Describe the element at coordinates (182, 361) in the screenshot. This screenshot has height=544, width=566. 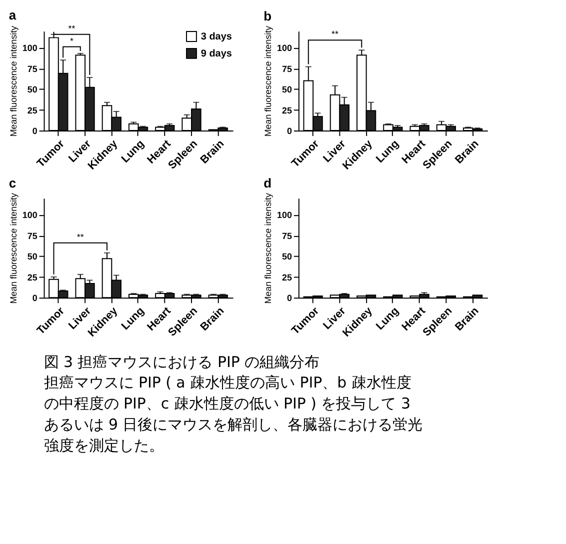
I see `text: 図 3 担癌マウスにおける PIP の組織分布` at that location.